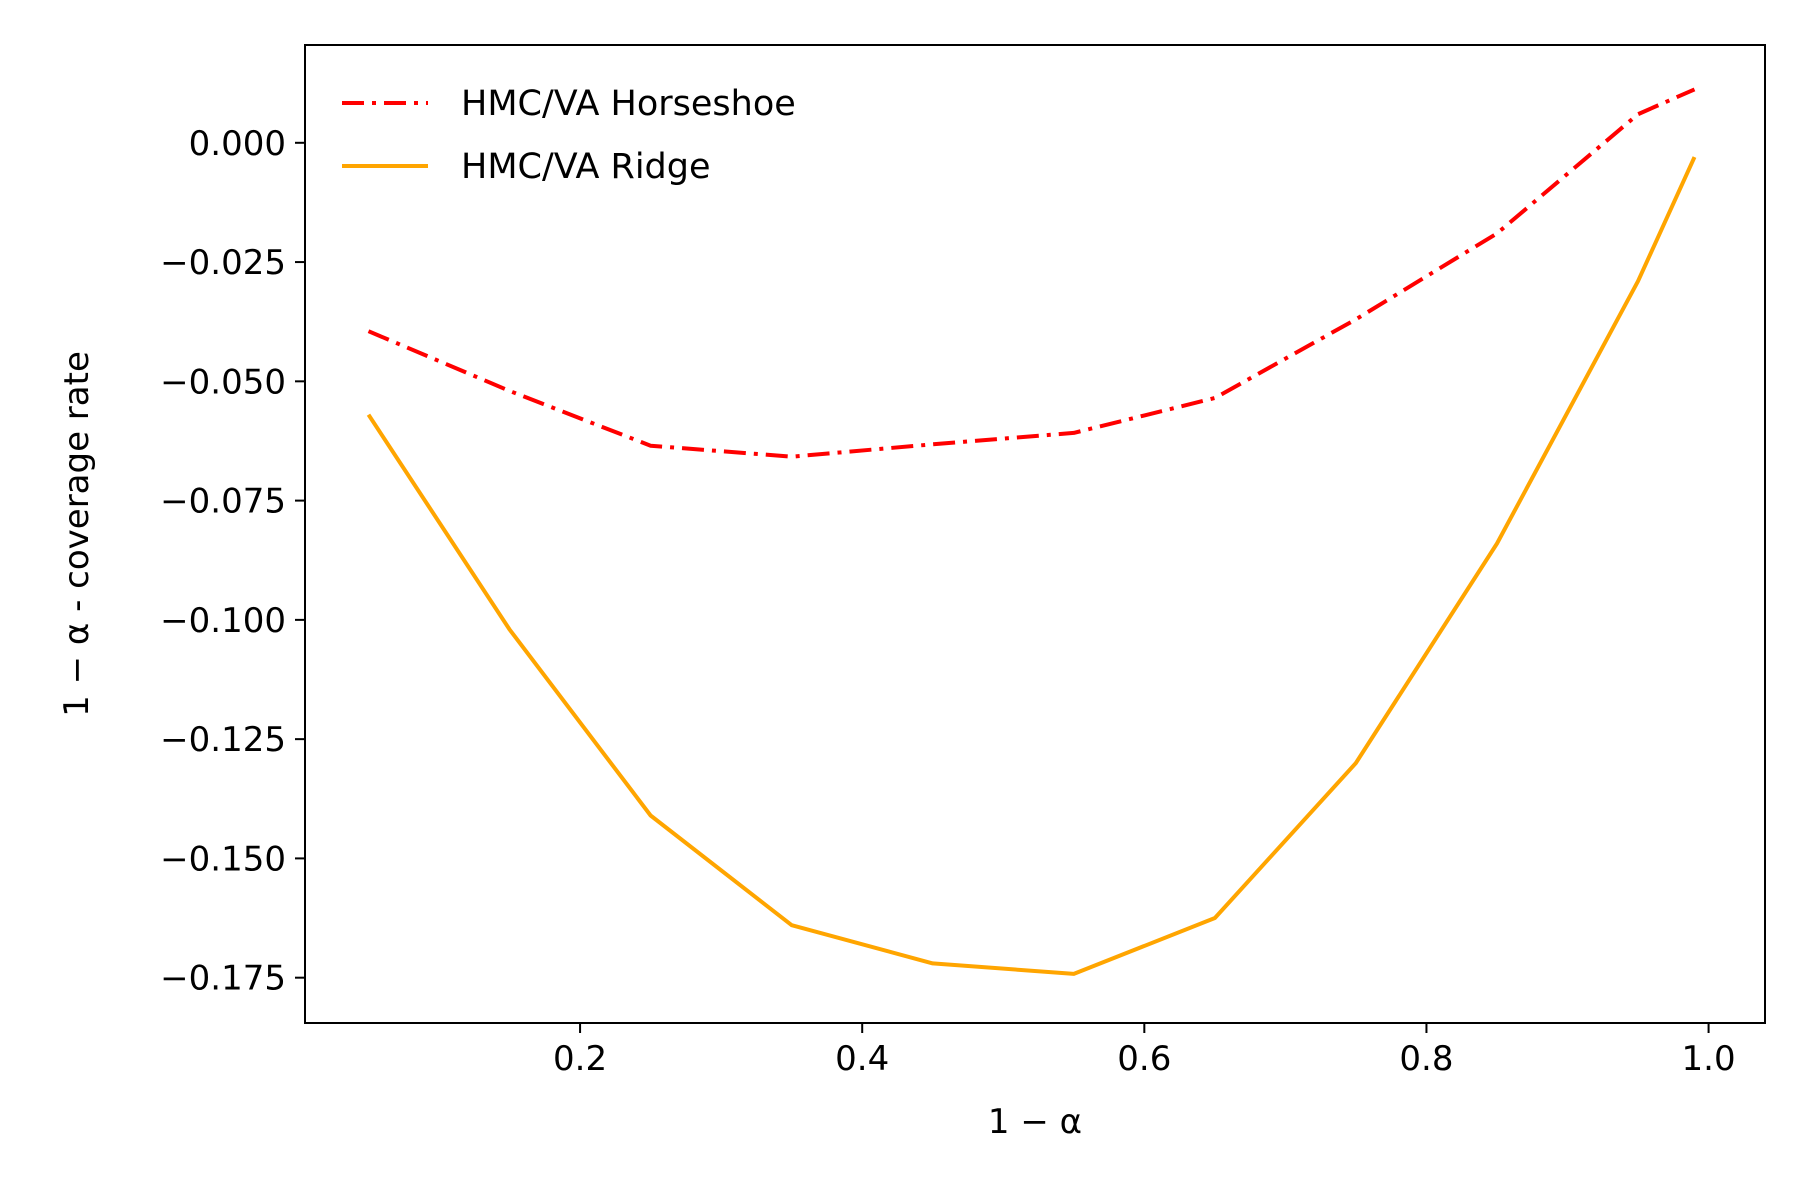 This screenshot has height=1200, width=1800. What do you see at coordinates (77, 534) in the screenshot?
I see `y-axis-label: 1 − α - coverage rate` at bounding box center [77, 534].